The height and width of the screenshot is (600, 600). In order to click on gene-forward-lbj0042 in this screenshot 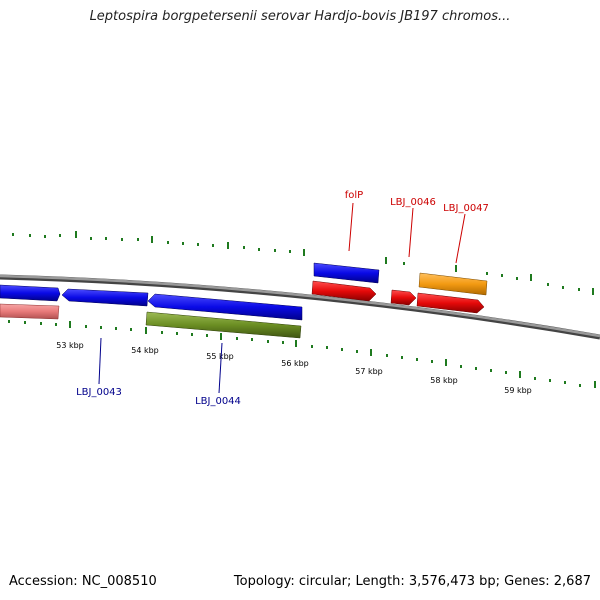, I will do `click(30, 293)`.